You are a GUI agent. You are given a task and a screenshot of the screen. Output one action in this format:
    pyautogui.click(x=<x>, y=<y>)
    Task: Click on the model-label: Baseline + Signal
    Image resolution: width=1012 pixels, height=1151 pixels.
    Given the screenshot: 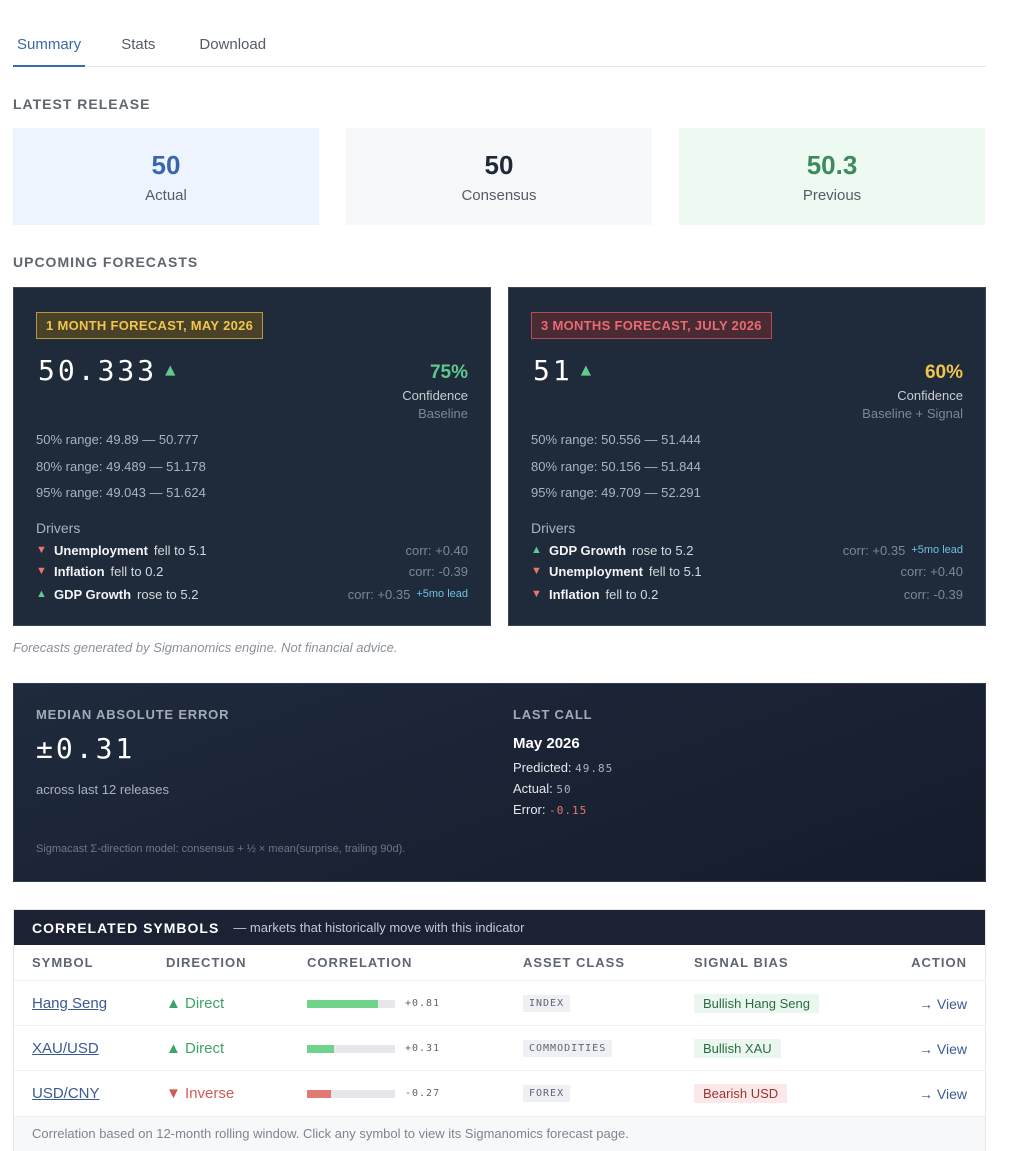 What is the action you would take?
    pyautogui.click(x=912, y=413)
    